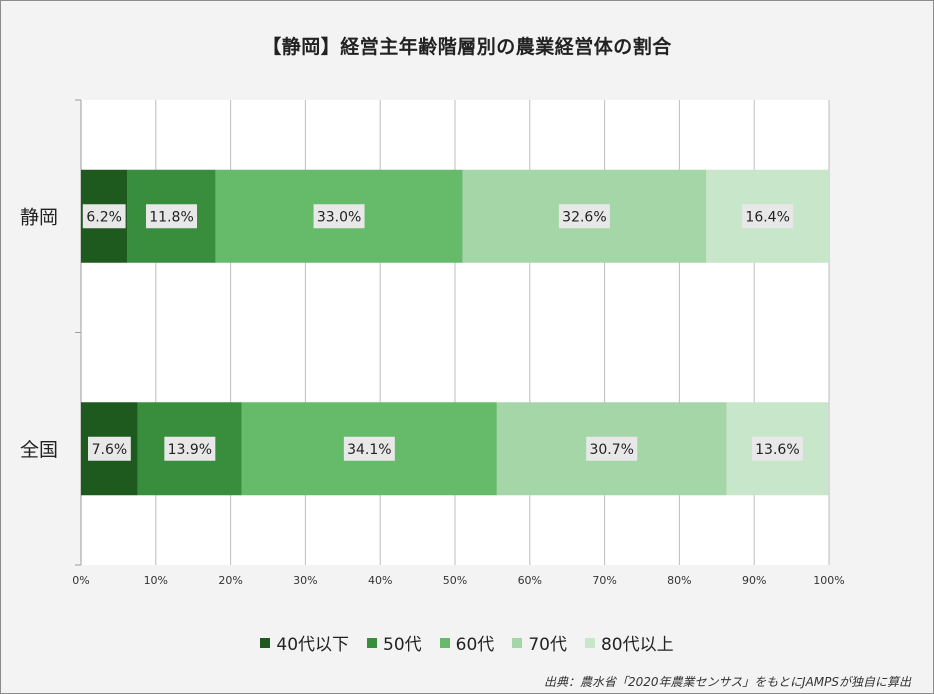 This screenshot has height=694, width=934. I want to click on x-tick-label: 90%, so click(754, 580).